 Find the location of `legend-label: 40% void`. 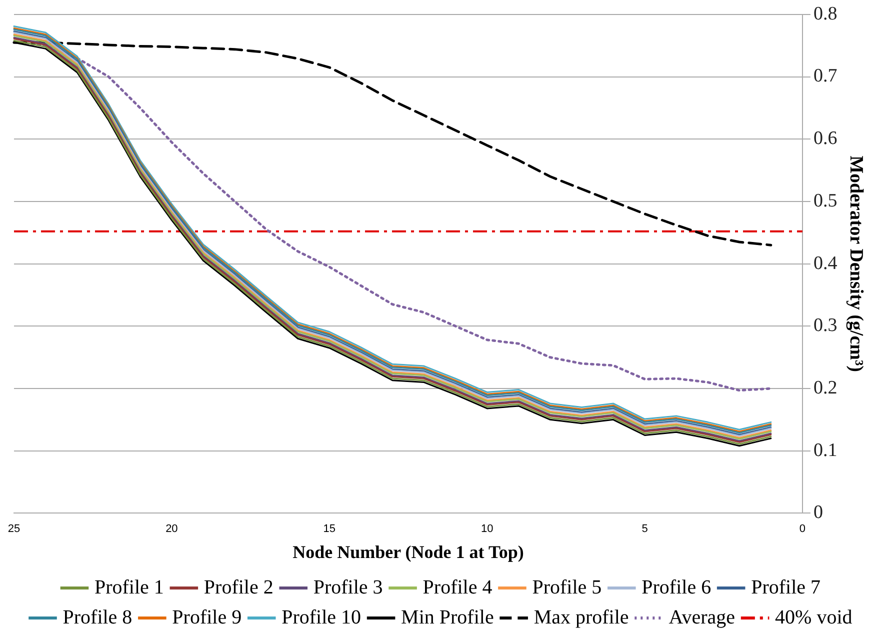

legend-label: 40% void is located at coordinates (813, 617).